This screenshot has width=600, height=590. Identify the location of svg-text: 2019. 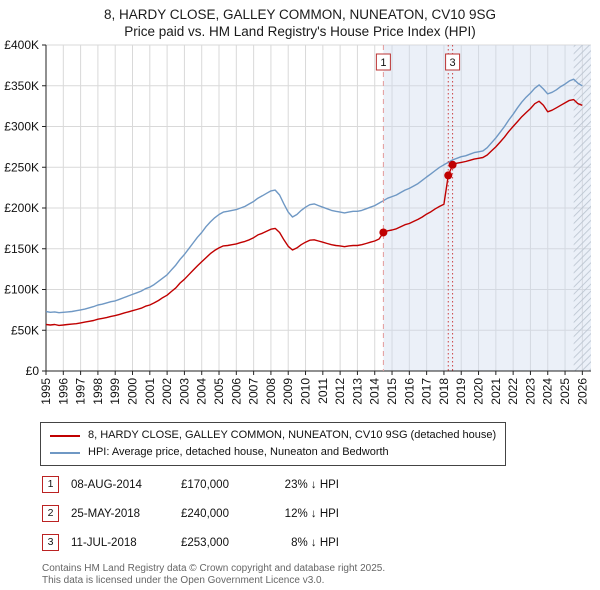
(461, 391).